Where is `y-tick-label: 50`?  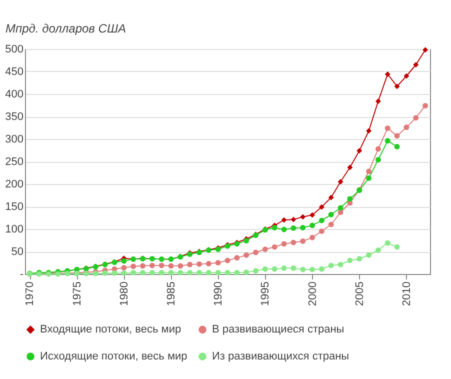 y-tick-label: 50 is located at coordinates (17, 252).